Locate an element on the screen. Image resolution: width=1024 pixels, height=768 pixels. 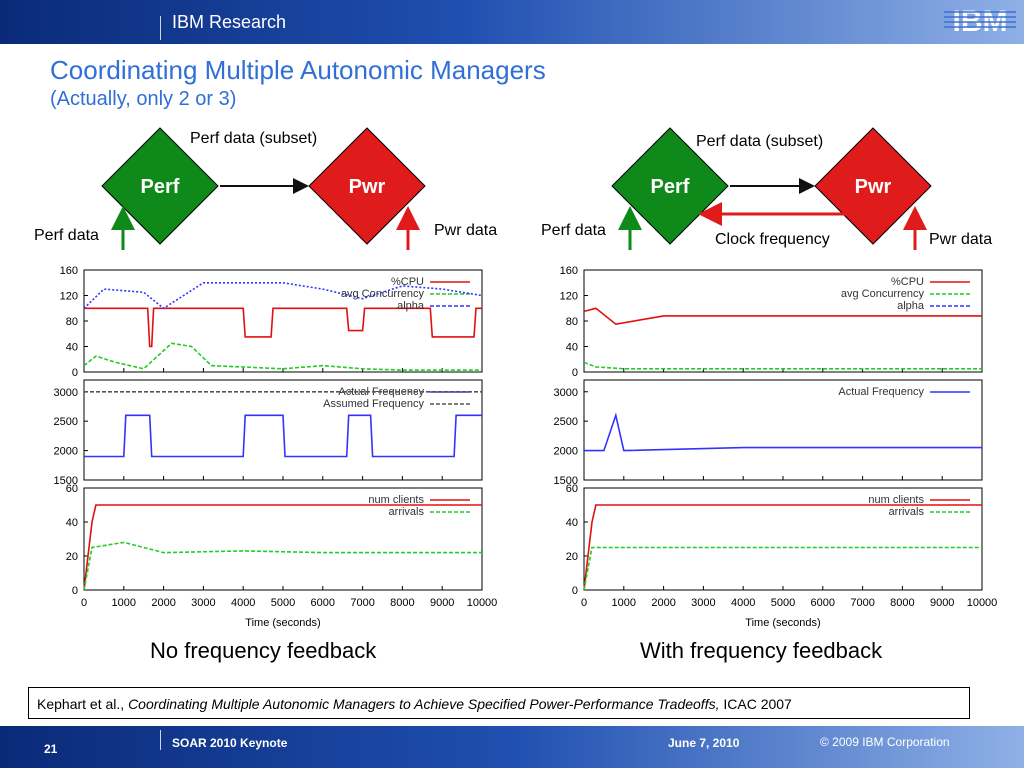
perf-data-label-right: Perf data is located at coordinates (573, 230).